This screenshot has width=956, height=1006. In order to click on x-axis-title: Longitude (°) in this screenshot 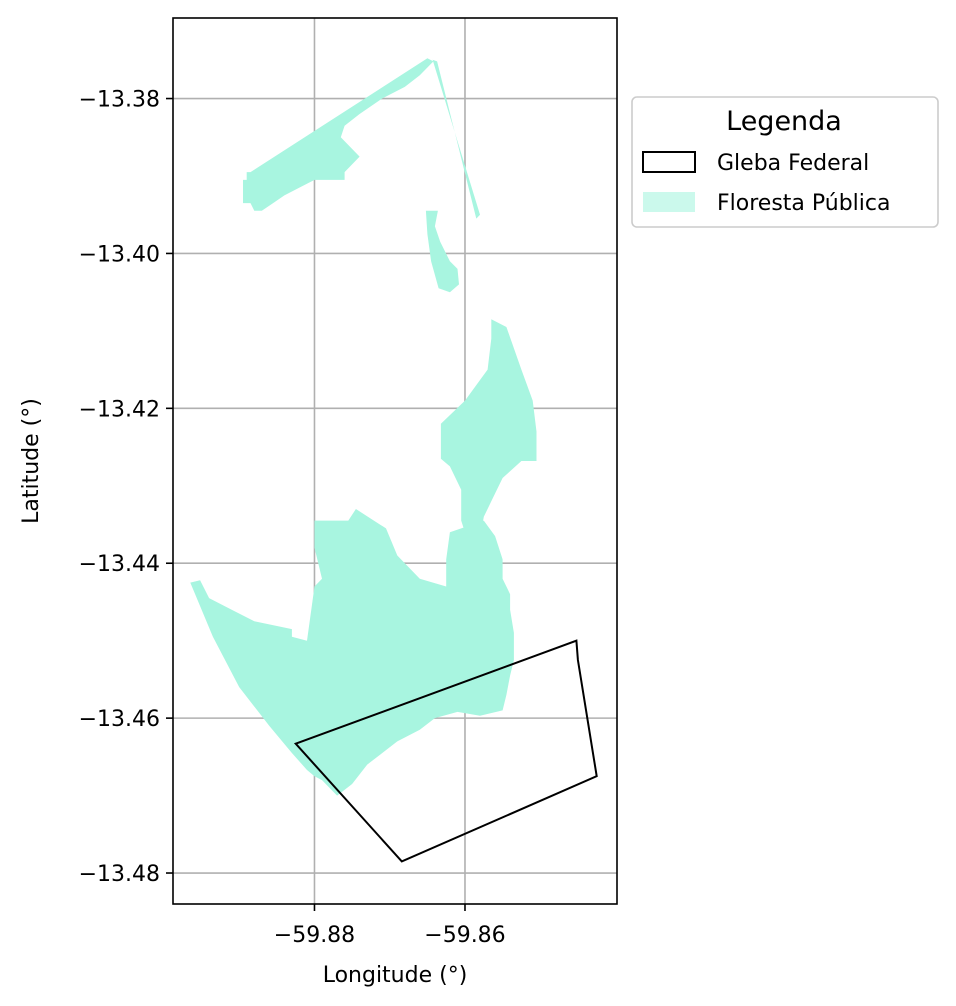, I will do `click(395, 975)`.